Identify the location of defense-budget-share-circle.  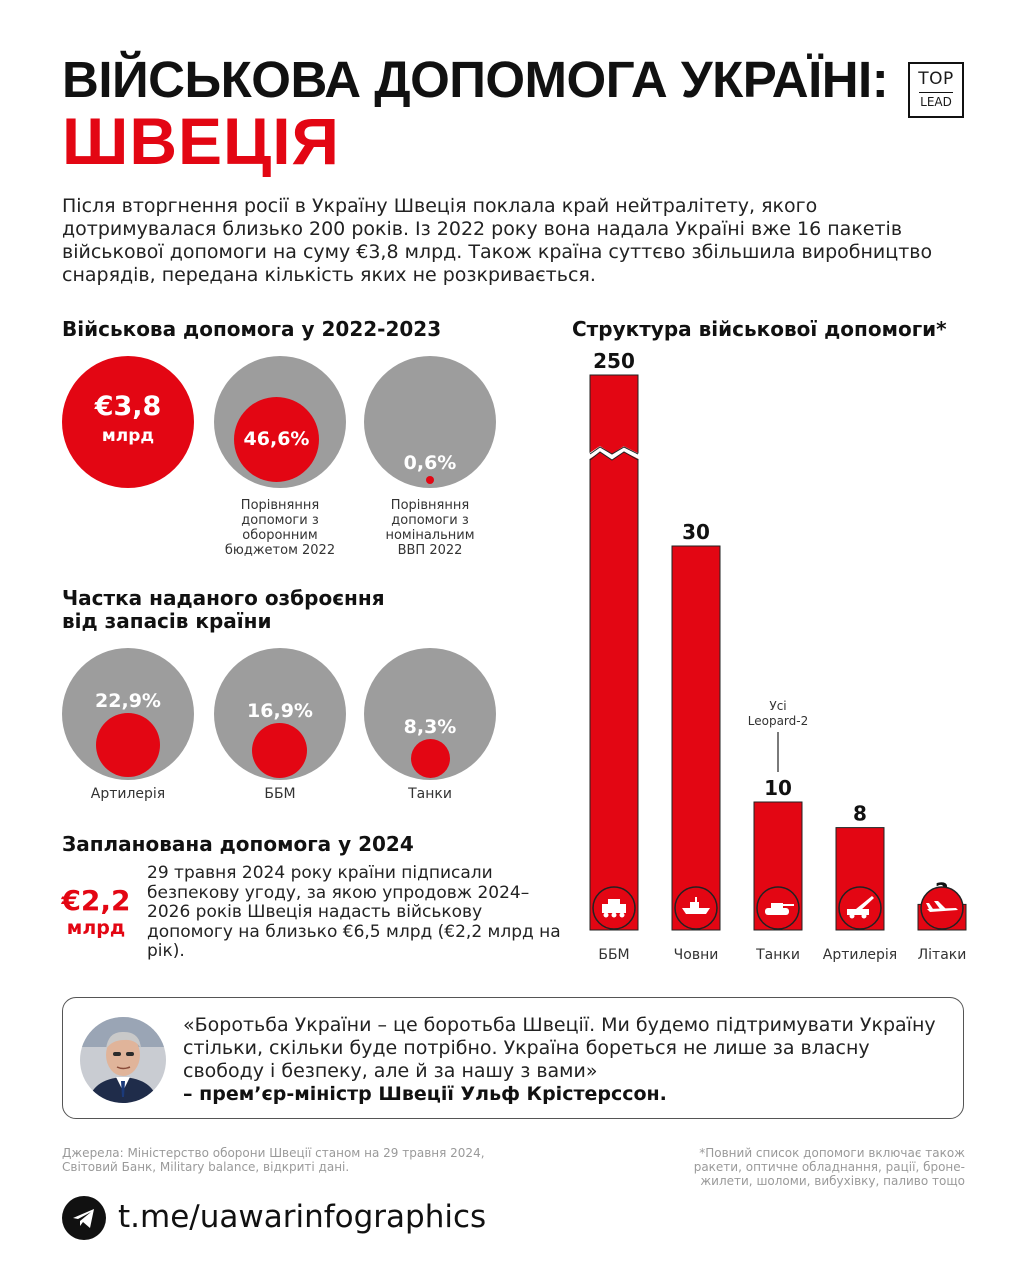
(276, 439).